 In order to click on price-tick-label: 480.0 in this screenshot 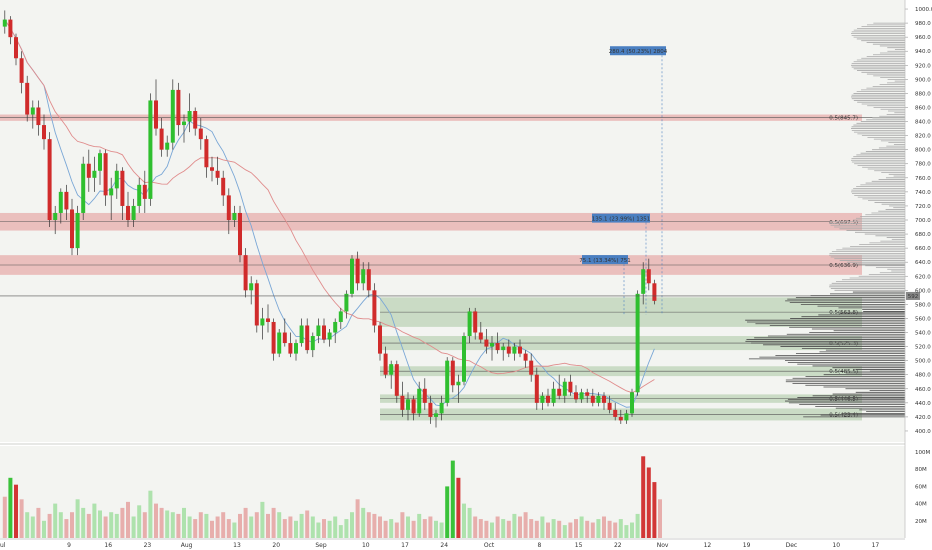, I will do `click(923, 376)`.